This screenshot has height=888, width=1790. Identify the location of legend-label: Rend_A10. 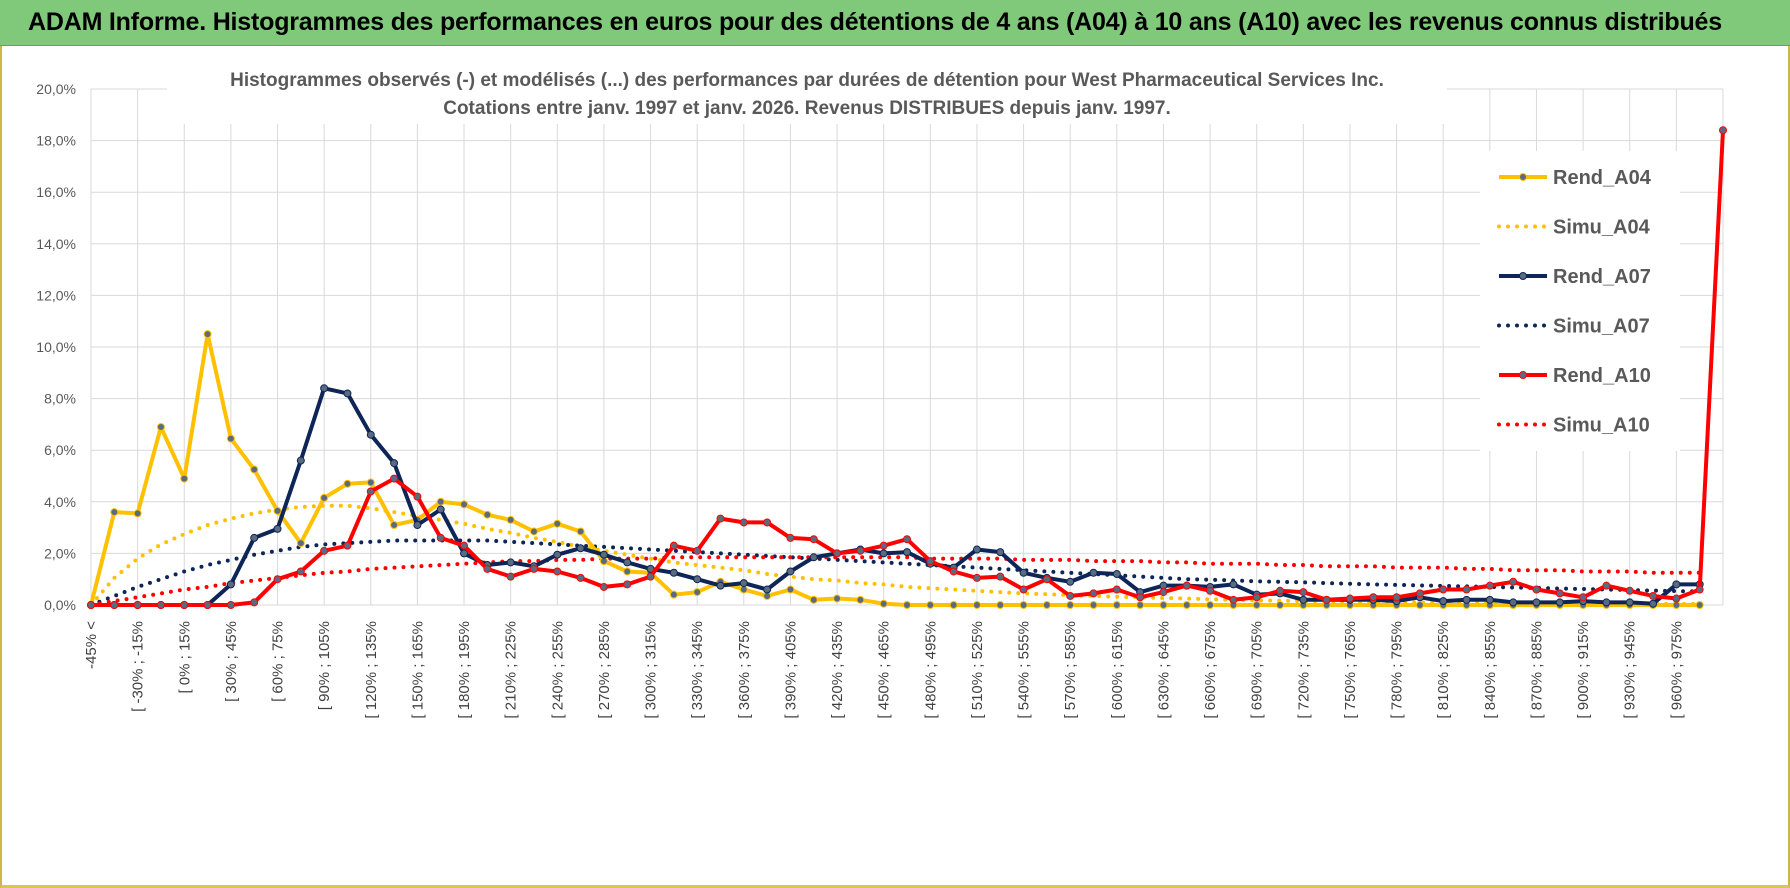
(1602, 376).